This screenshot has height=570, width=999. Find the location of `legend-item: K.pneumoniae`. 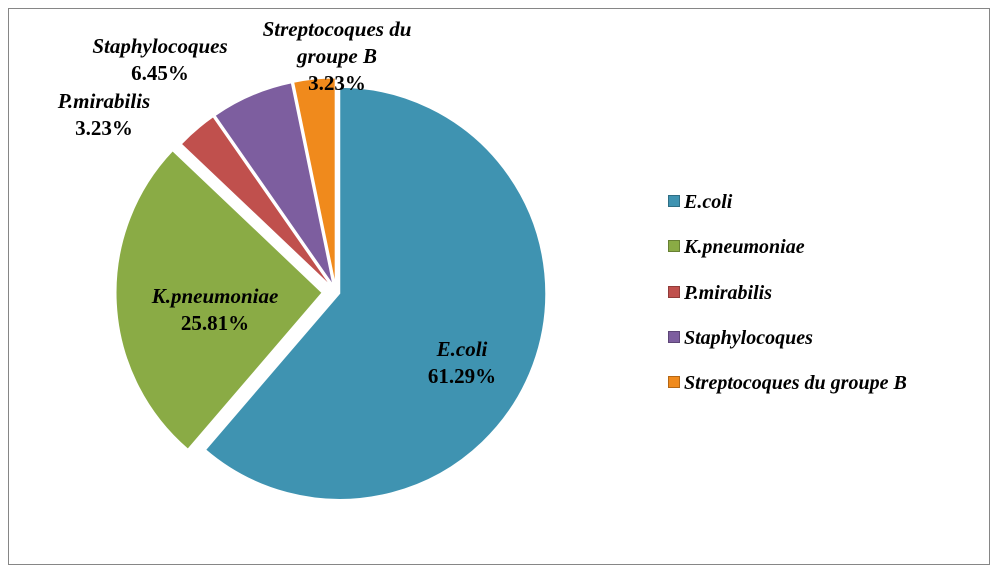

legend-item: K.pneumoniae is located at coordinates (736, 247).